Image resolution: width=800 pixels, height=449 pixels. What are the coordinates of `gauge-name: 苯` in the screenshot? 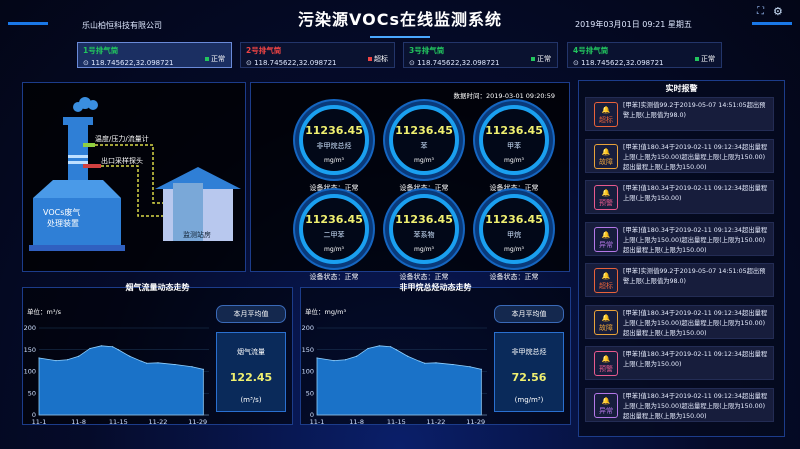 It's located at (424, 146).